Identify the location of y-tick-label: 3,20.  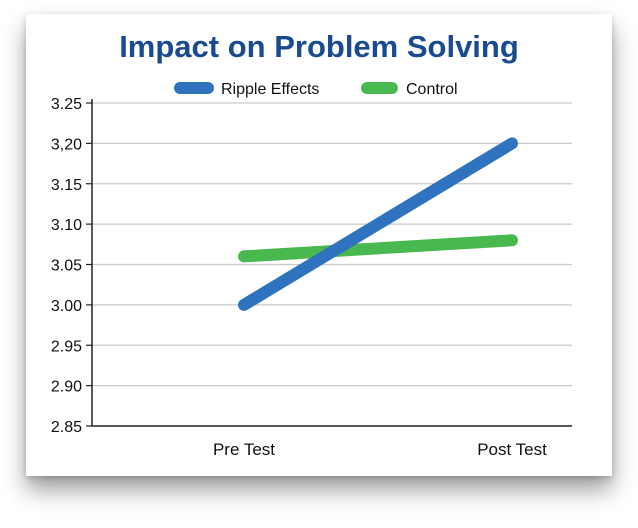
(66, 144).